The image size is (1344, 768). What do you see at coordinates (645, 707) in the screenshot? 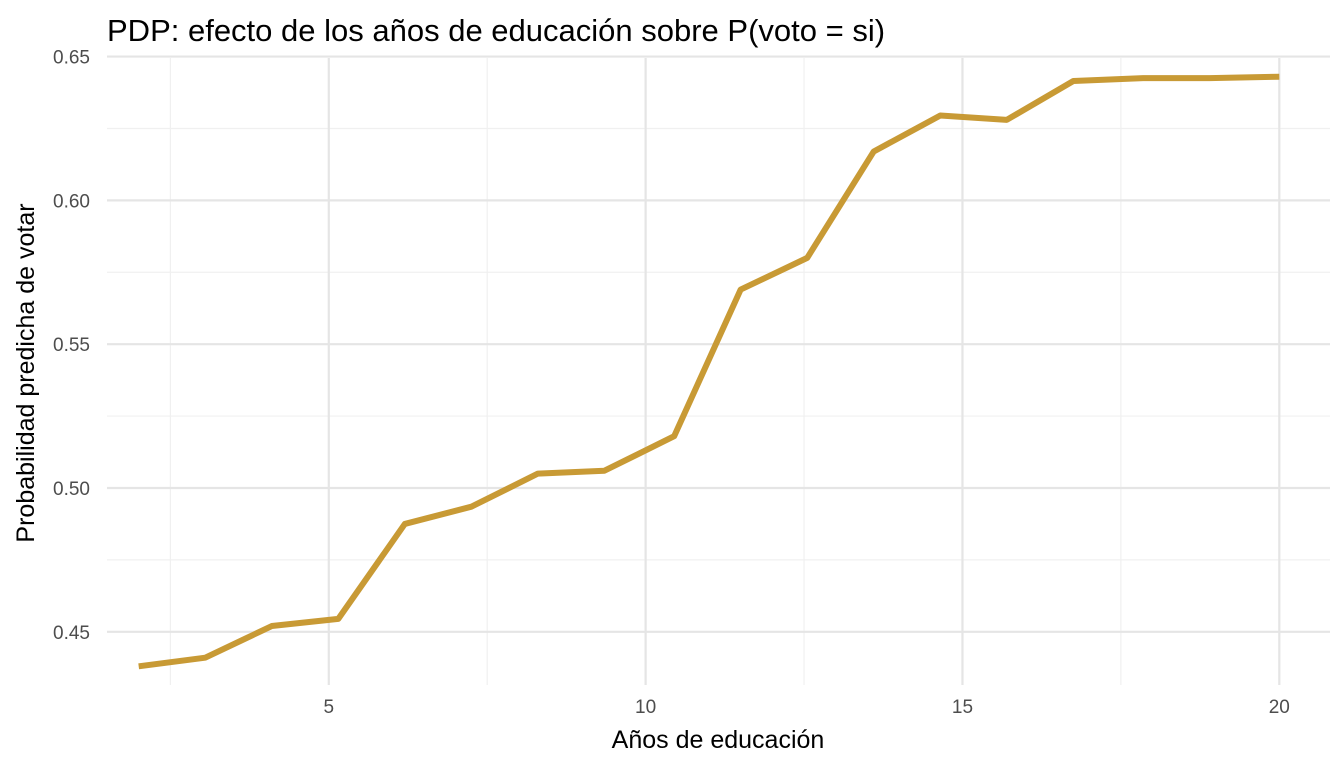
I see `x-tick-label: 10` at bounding box center [645, 707].